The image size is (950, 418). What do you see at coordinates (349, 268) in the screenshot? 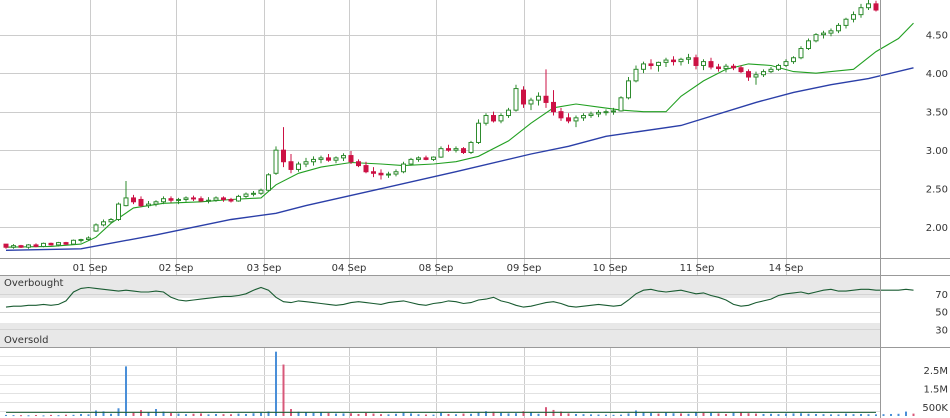
I see `date-label: 04 Sep` at bounding box center [349, 268].